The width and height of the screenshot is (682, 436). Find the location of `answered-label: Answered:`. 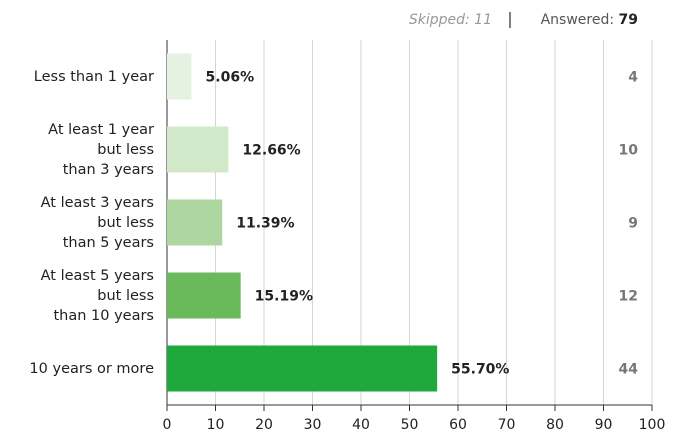

answered-label: Answered: is located at coordinates (577, 20).